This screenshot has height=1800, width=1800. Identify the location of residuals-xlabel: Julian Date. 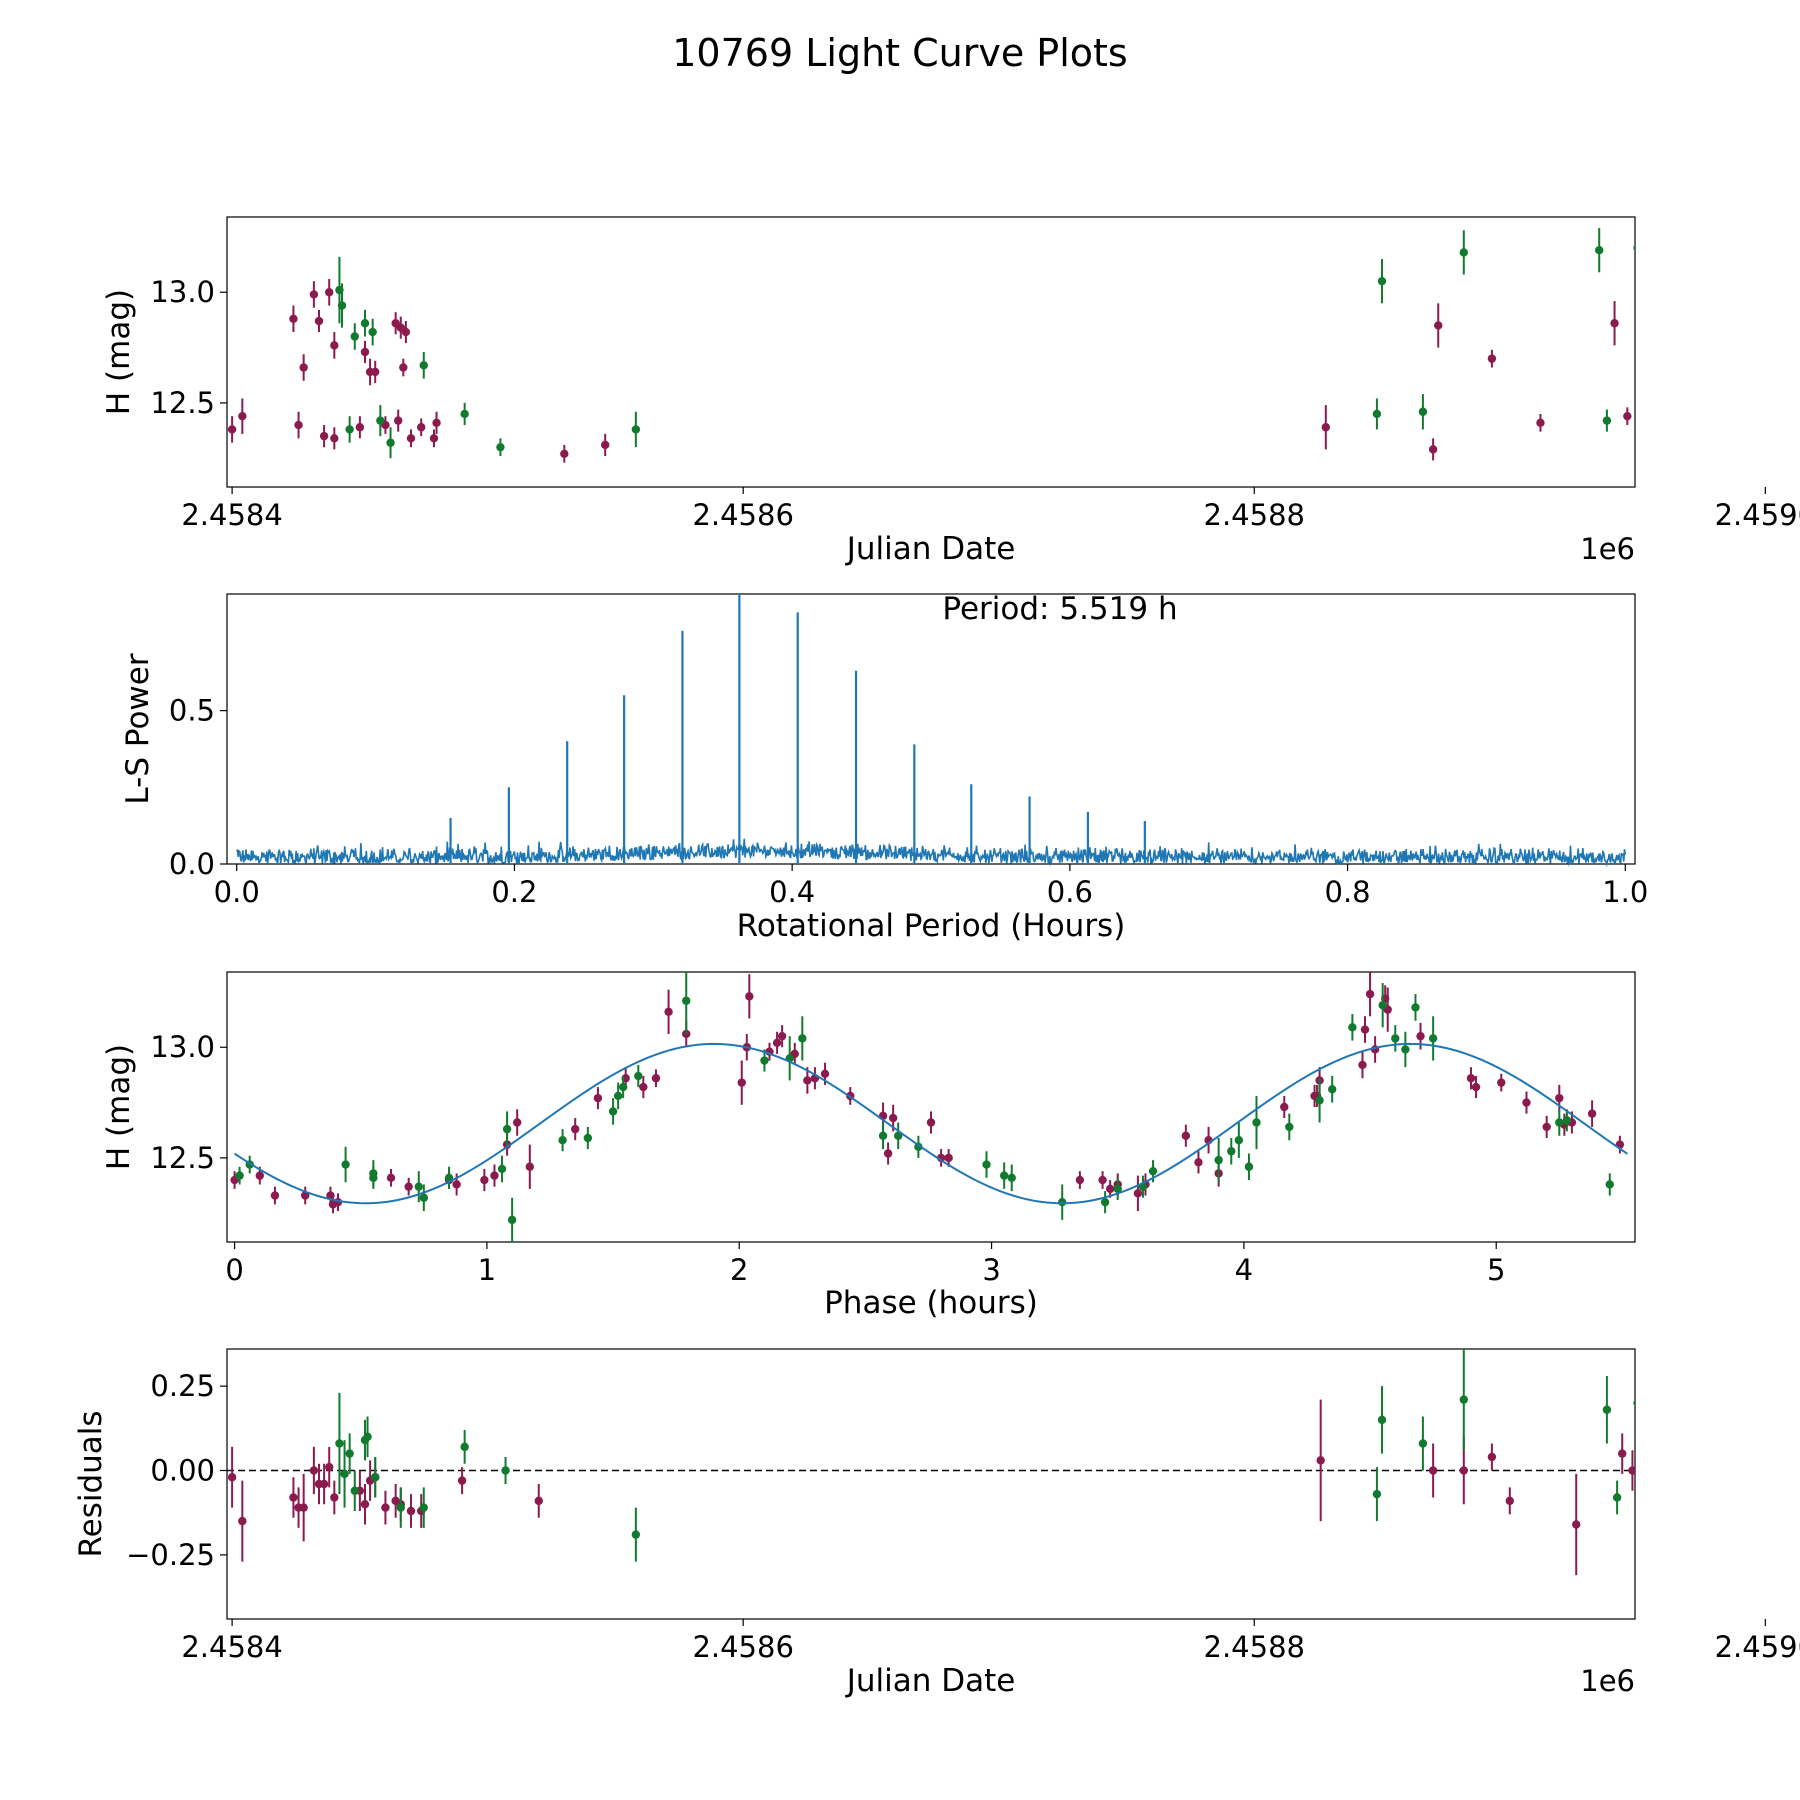
(930, 1681).